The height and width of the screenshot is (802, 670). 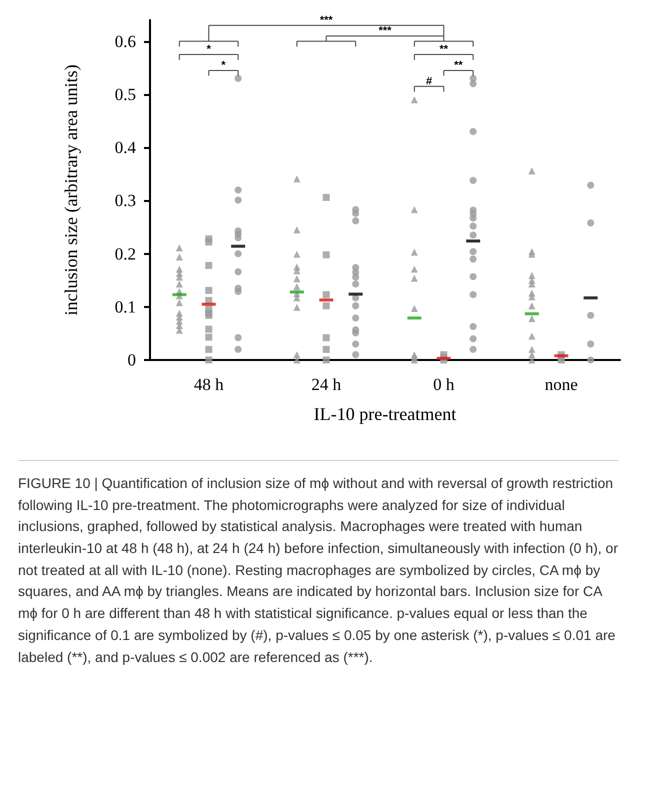 I want to click on y-tick-label: 0.2, so click(x=125, y=254).